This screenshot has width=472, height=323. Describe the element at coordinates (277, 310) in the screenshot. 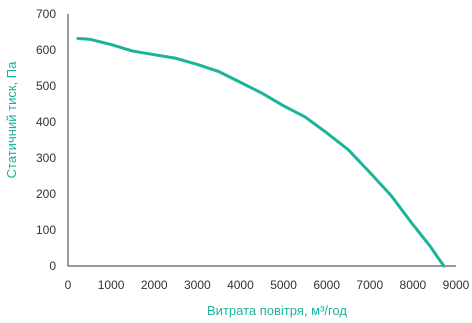

I see `x-axis-title: Витрата повітря, м³/год` at that location.